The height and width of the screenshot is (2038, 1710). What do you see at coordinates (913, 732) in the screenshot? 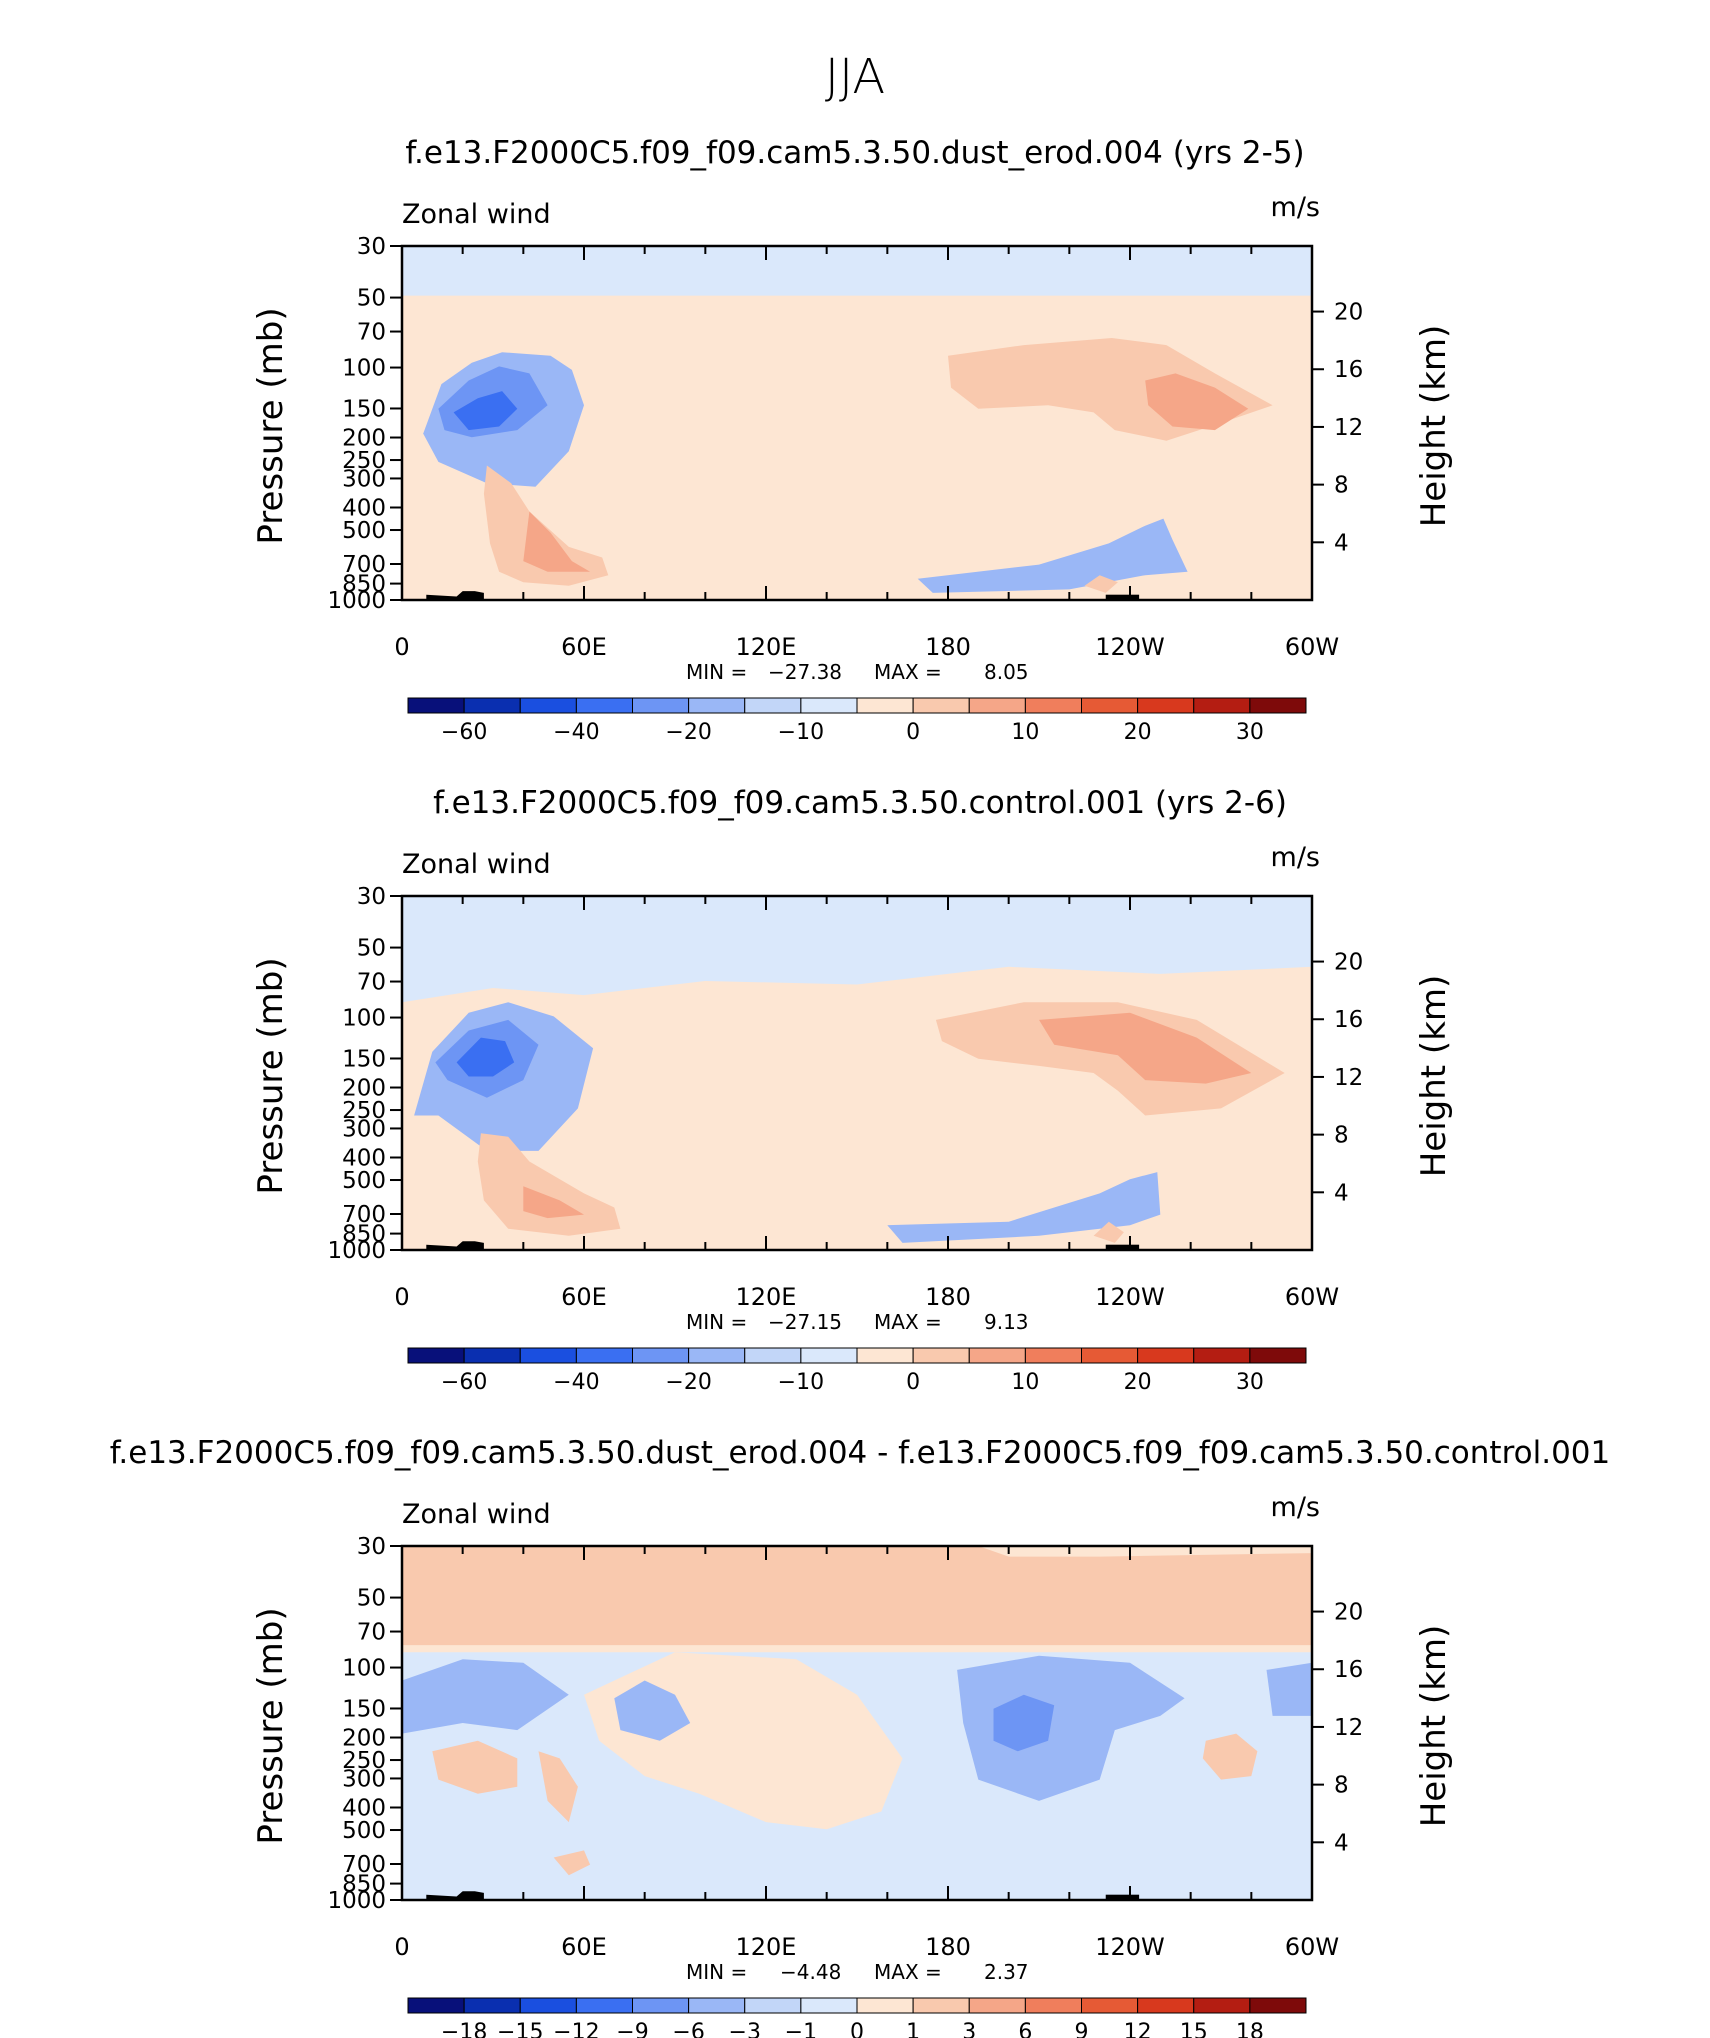
I see `colorbar-label: 0` at bounding box center [913, 732].